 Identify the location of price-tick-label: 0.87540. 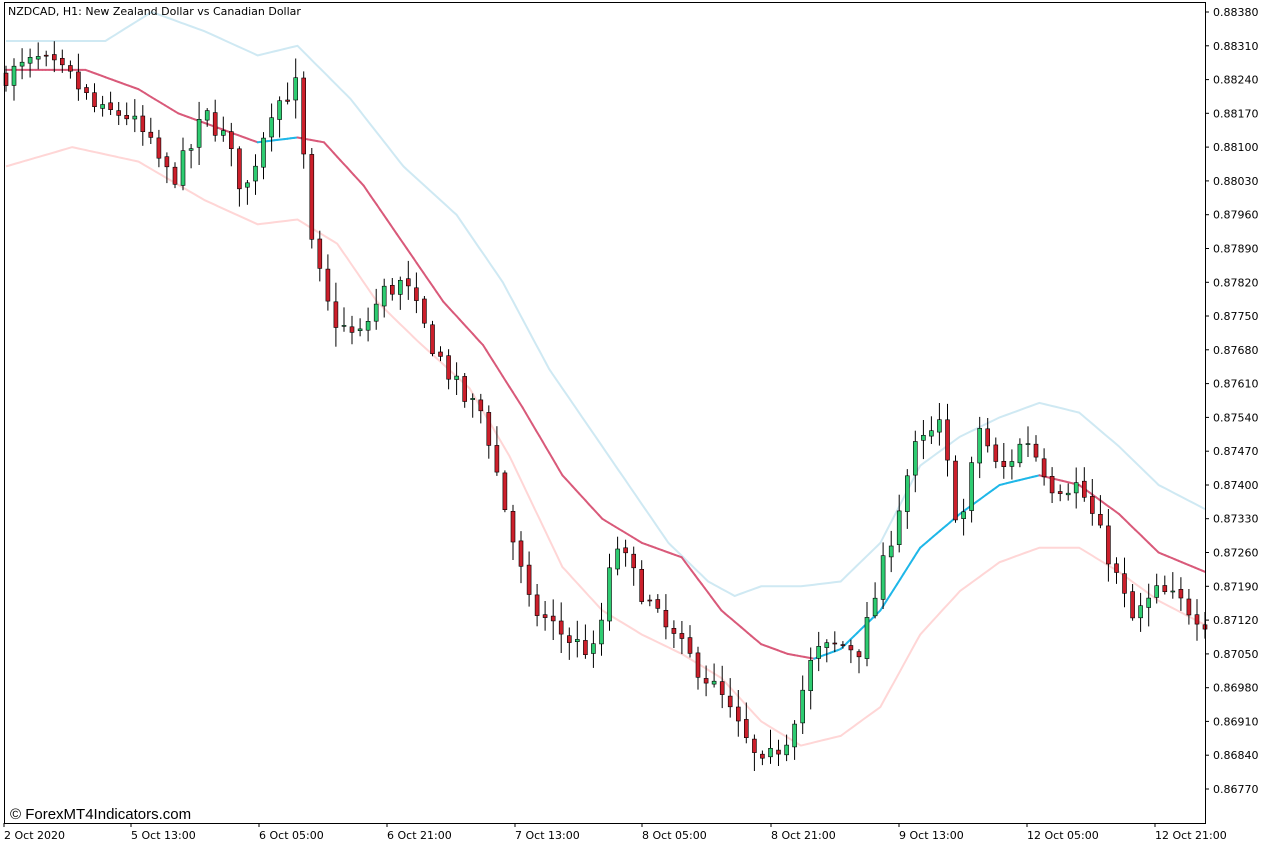
(1236, 417).